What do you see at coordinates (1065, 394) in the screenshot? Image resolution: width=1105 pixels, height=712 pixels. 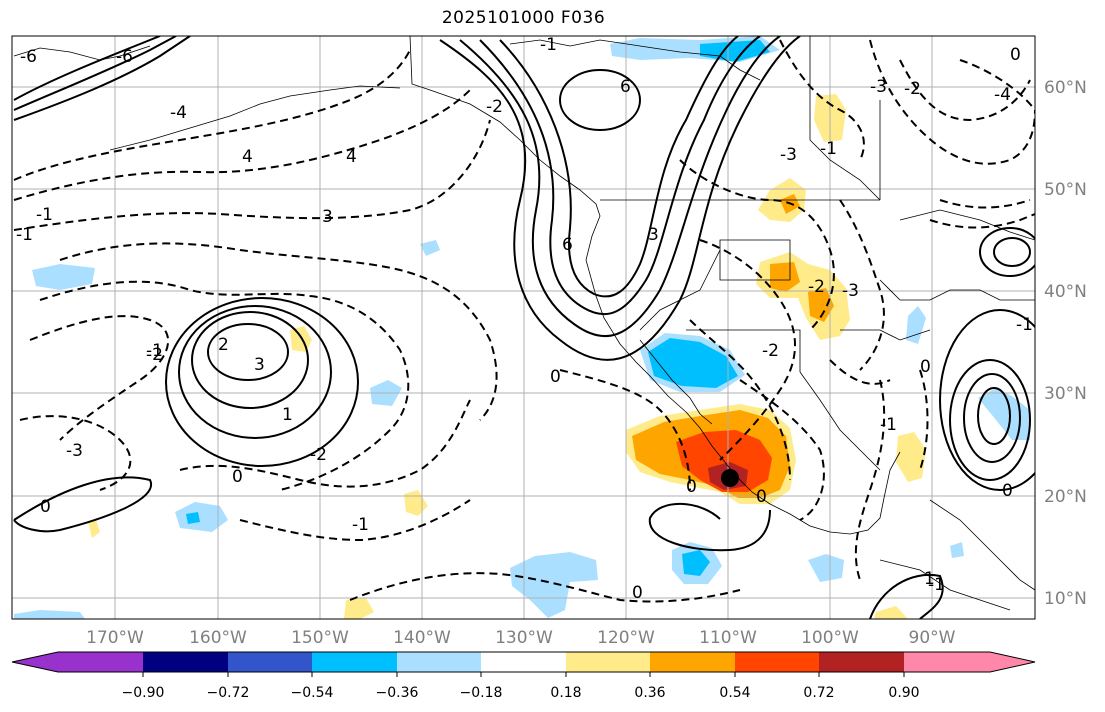 I see `lat-label: 30°N` at bounding box center [1065, 394].